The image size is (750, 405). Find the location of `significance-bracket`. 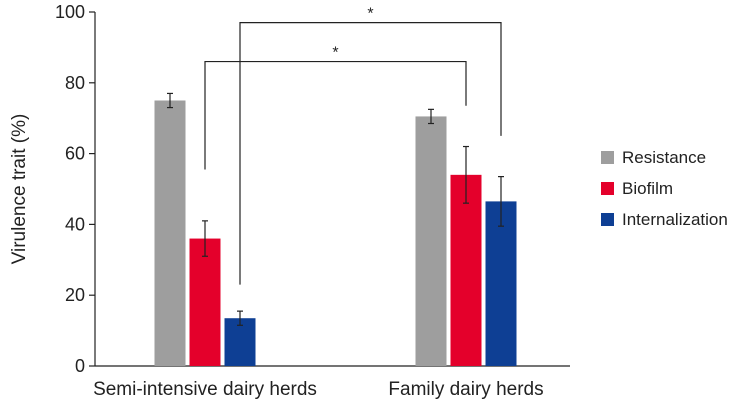

significance-bracket is located at coordinates (335, 115).